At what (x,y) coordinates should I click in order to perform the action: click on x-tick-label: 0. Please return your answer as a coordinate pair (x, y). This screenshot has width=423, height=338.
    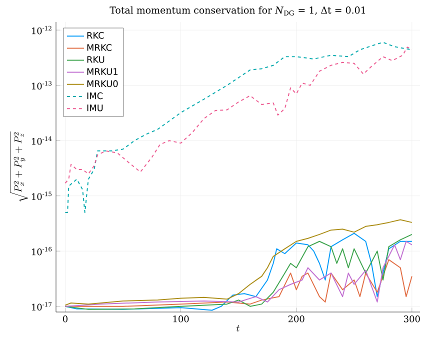
    Looking at the image, I should click on (65, 319).